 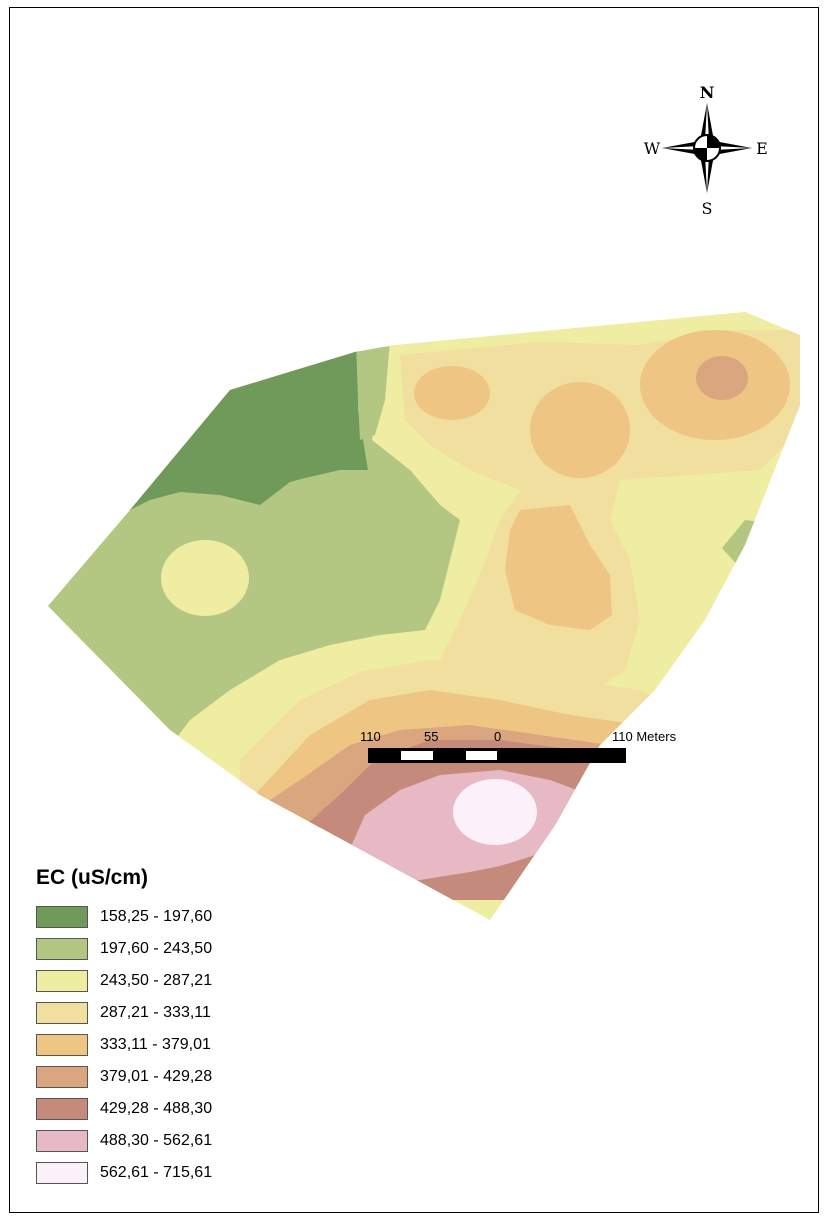 I want to click on legend-item: 379,01 - 429,28, so click(x=124, y=1077).